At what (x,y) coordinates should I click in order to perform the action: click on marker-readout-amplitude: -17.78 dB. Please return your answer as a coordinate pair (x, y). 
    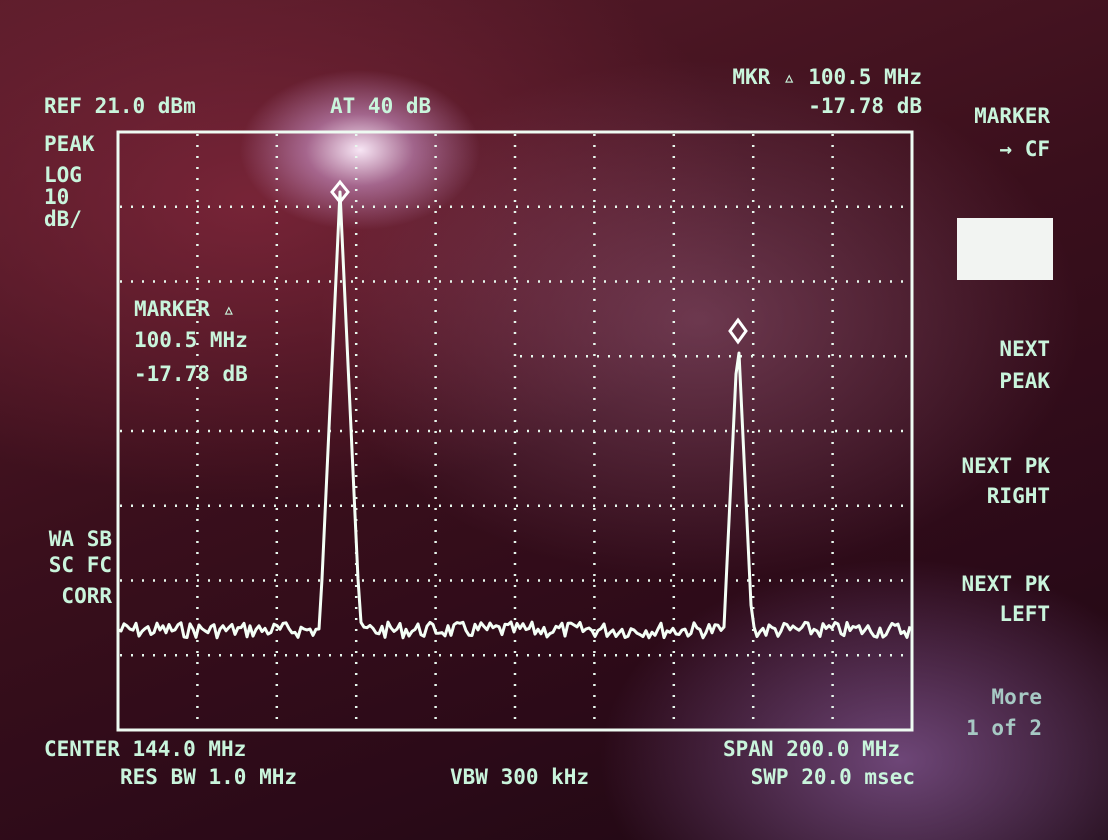
    Looking at the image, I should click on (191, 374).